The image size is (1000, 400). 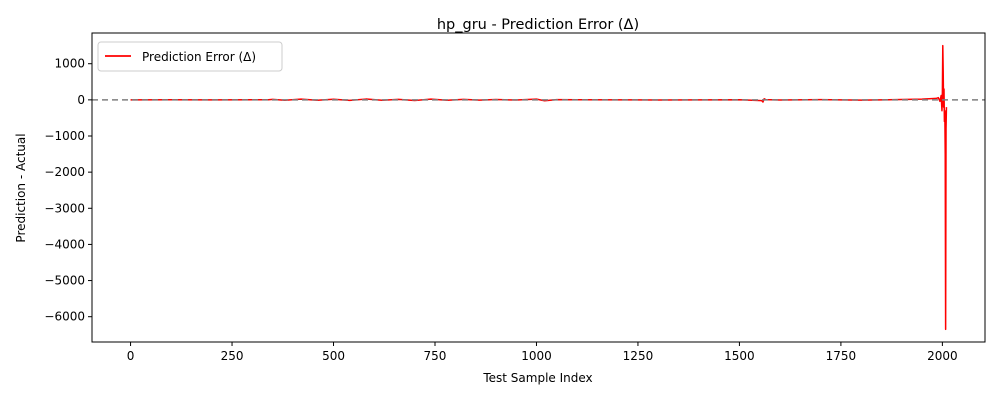 I want to click on x-tick-label: 500, so click(x=333, y=356).